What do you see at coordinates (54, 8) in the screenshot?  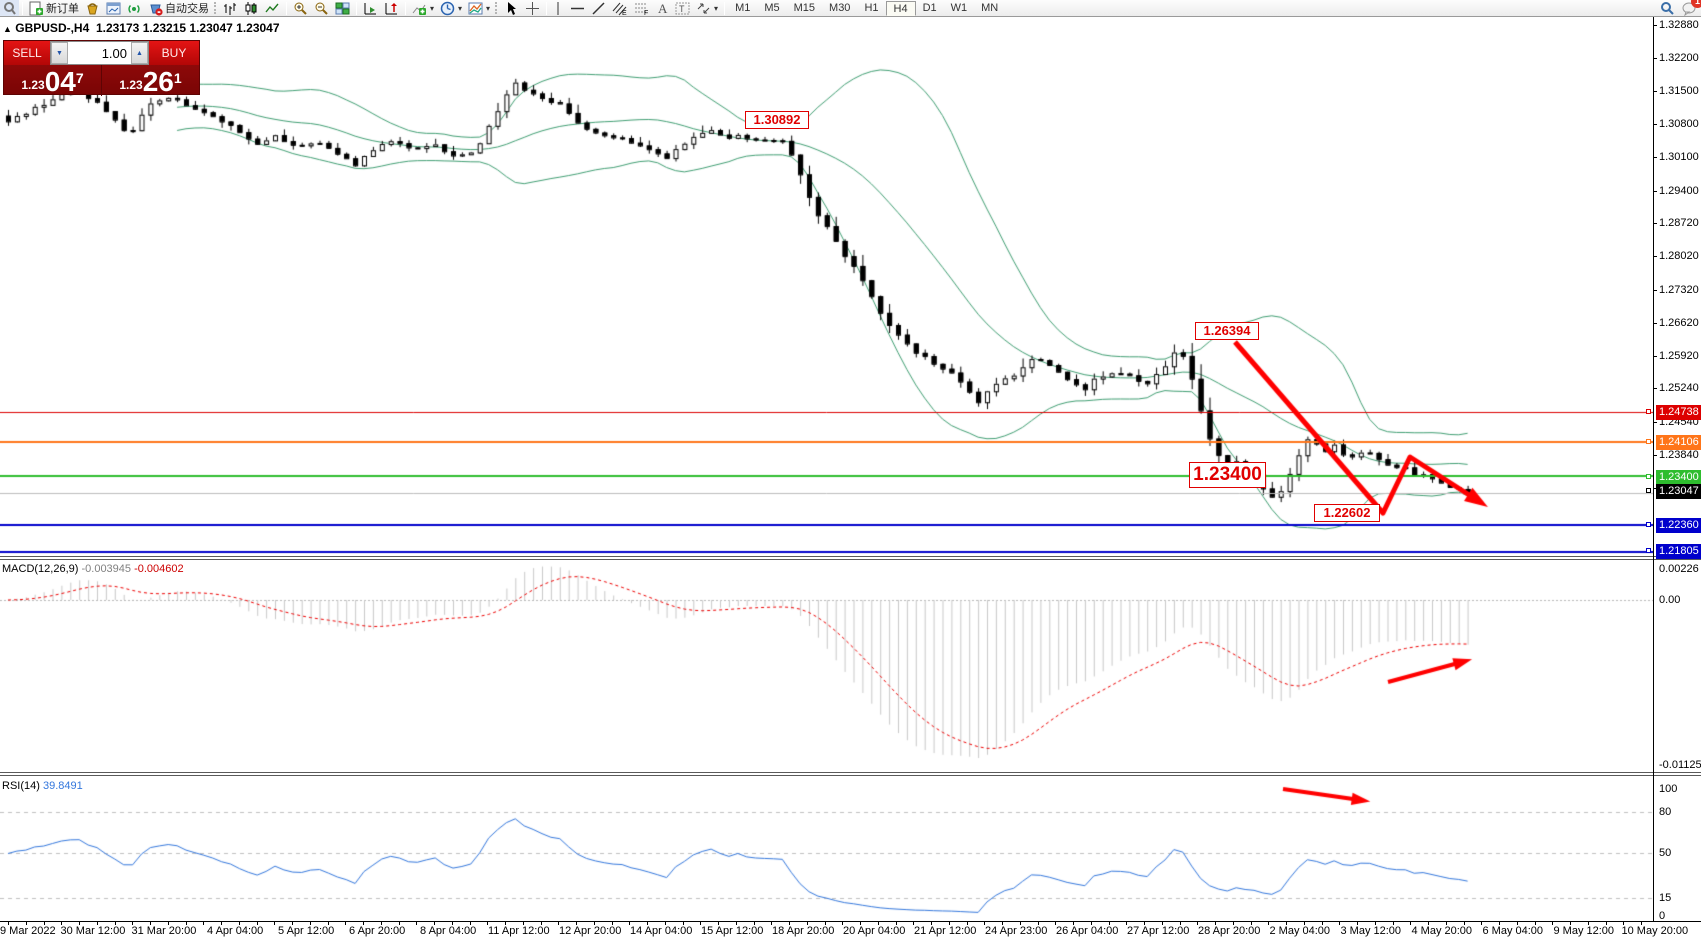 I see `new-order-button: 新订单` at bounding box center [54, 8].